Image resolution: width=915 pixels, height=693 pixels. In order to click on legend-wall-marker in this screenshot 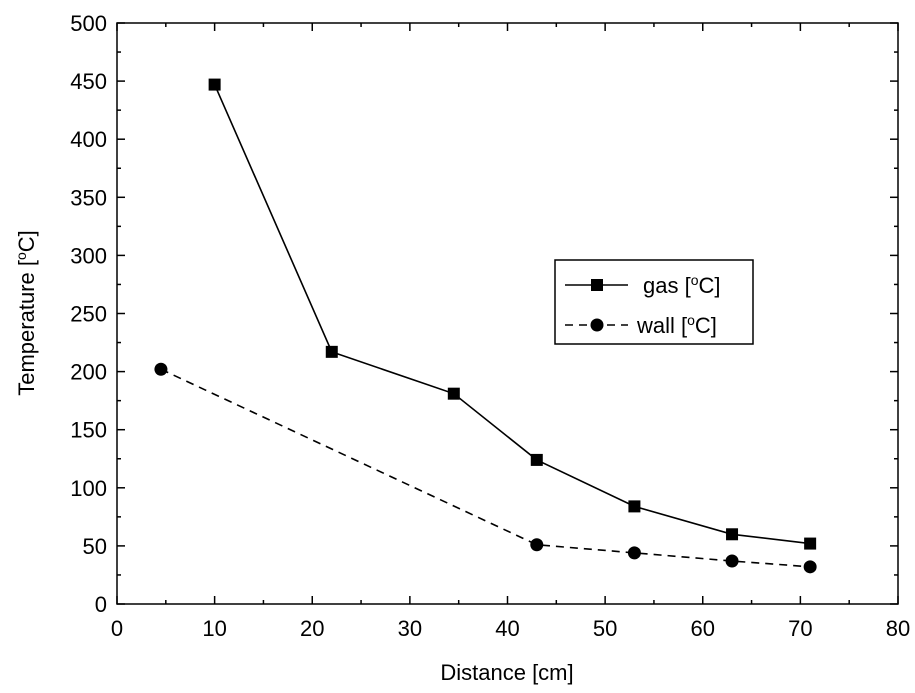, I will do `click(597, 325)`.